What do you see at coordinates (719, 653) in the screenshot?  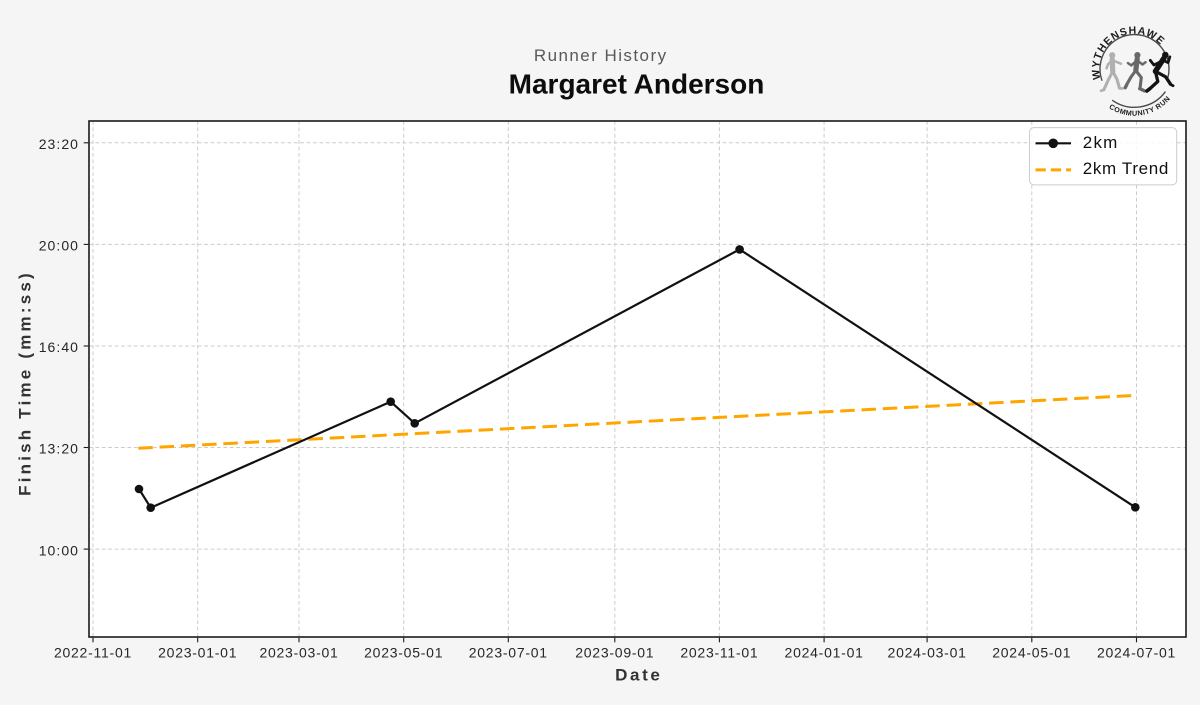 I see `svg-text: 2023-11-01` at bounding box center [719, 653].